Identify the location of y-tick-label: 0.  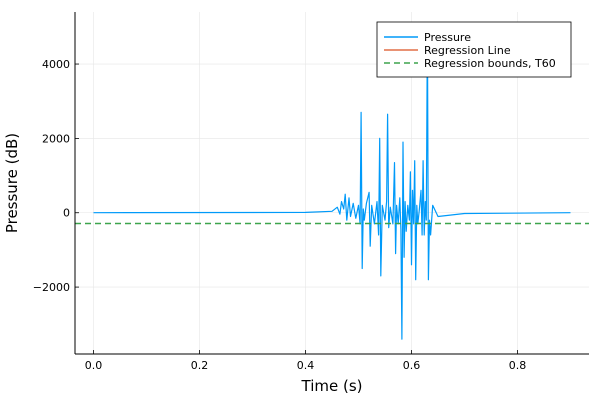
(66, 213).